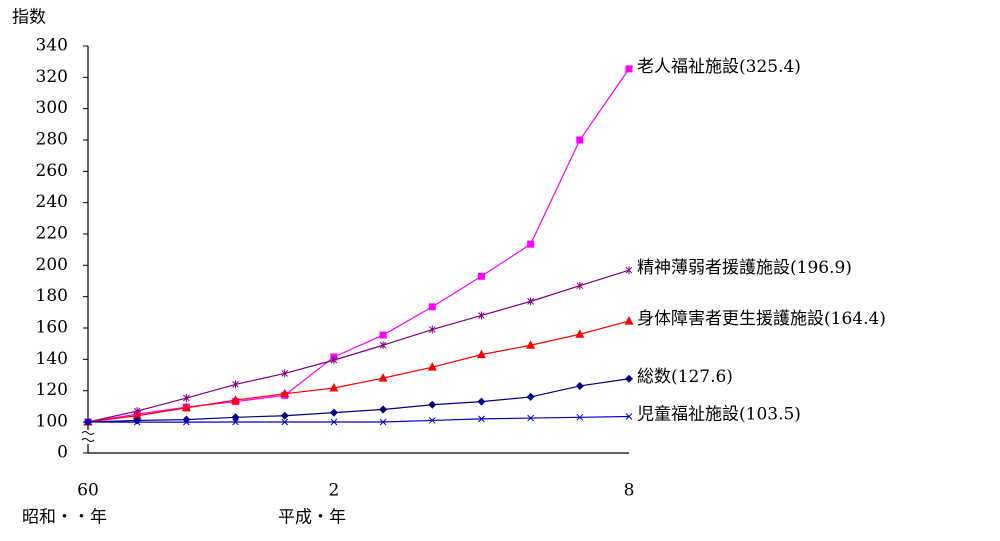  Describe the element at coordinates (770, 66) in the screenshot. I see `series-end-label: (325.4)` at that location.